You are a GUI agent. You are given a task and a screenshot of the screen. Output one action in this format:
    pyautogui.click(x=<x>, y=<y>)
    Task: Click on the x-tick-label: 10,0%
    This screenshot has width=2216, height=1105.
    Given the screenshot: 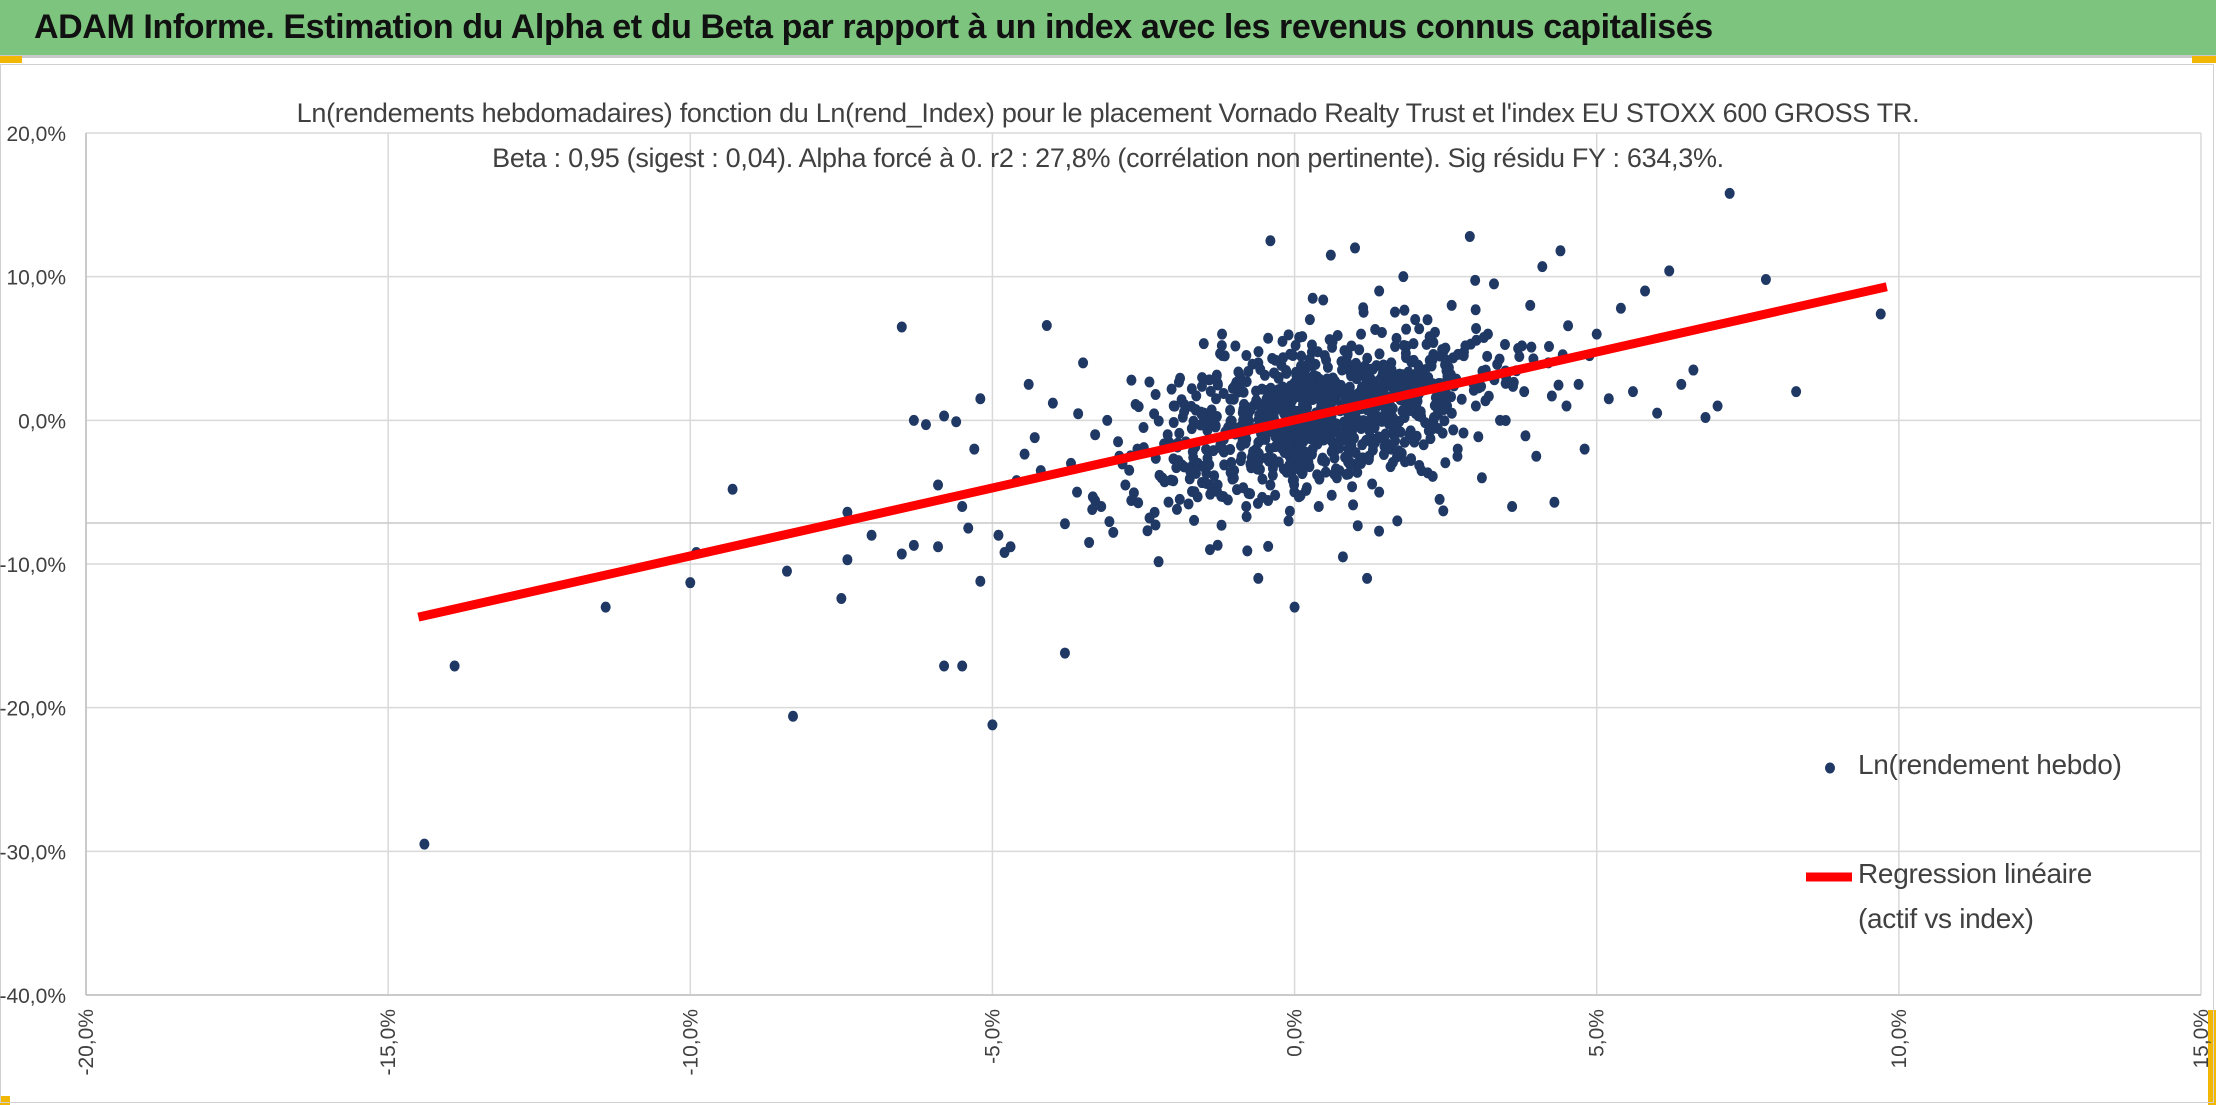 What is the action you would take?
    pyautogui.click(x=1899, y=1039)
    